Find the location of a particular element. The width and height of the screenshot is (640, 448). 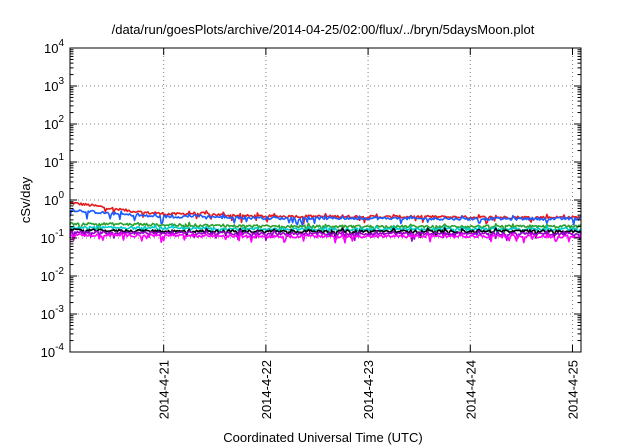

y-axis-label: cSv/day is located at coordinates (25, 199).